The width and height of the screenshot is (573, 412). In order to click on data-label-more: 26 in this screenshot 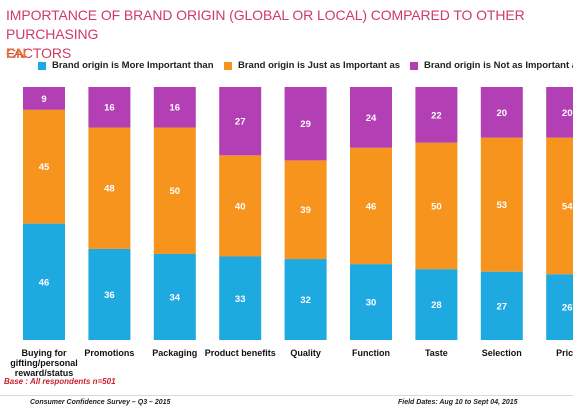, I will do `click(567, 308)`.